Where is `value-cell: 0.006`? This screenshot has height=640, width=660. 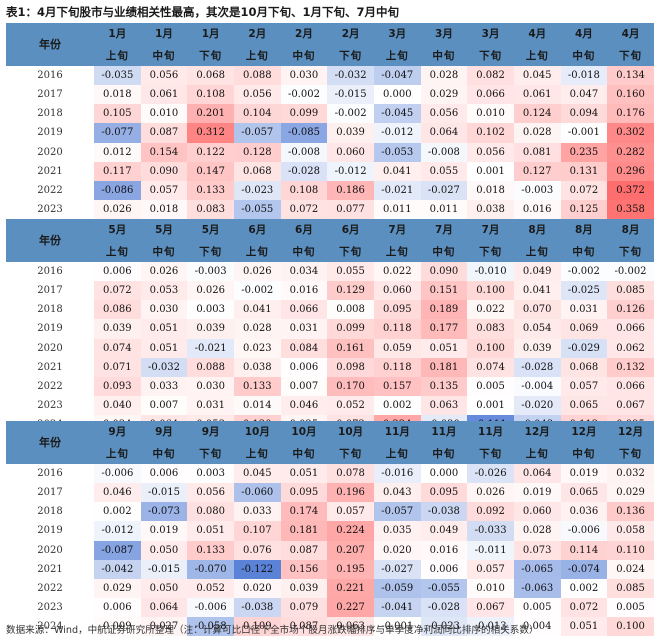
value-cell: 0.006 is located at coordinates (304, 367).